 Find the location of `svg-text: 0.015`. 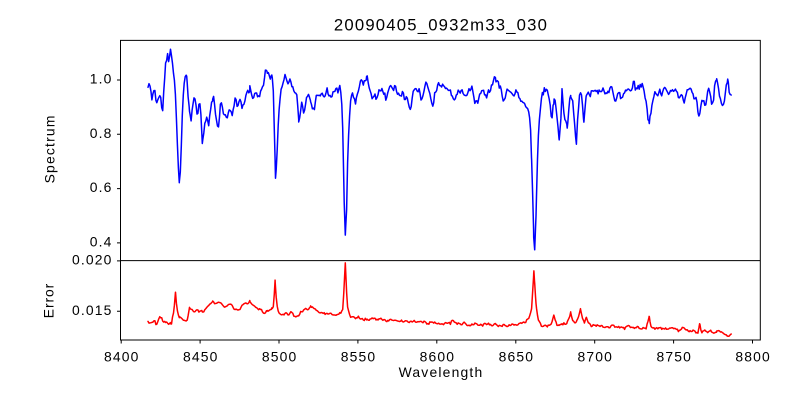

svg-text: 0.015 is located at coordinates (92, 310).